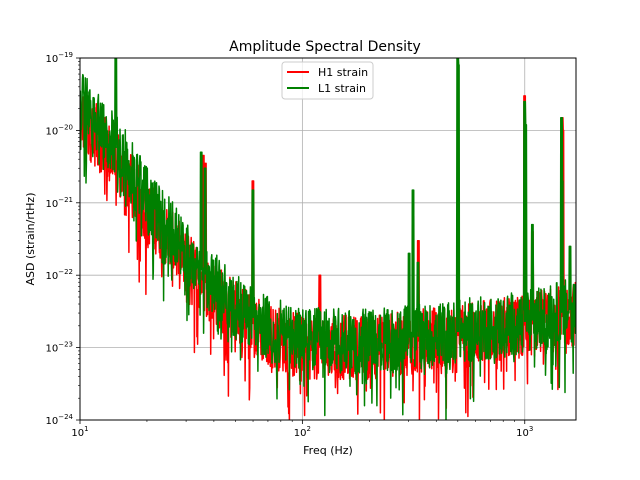  Describe the element at coordinates (328, 450) in the screenshot. I see `x-axis-label: Freq (Hz)` at that location.